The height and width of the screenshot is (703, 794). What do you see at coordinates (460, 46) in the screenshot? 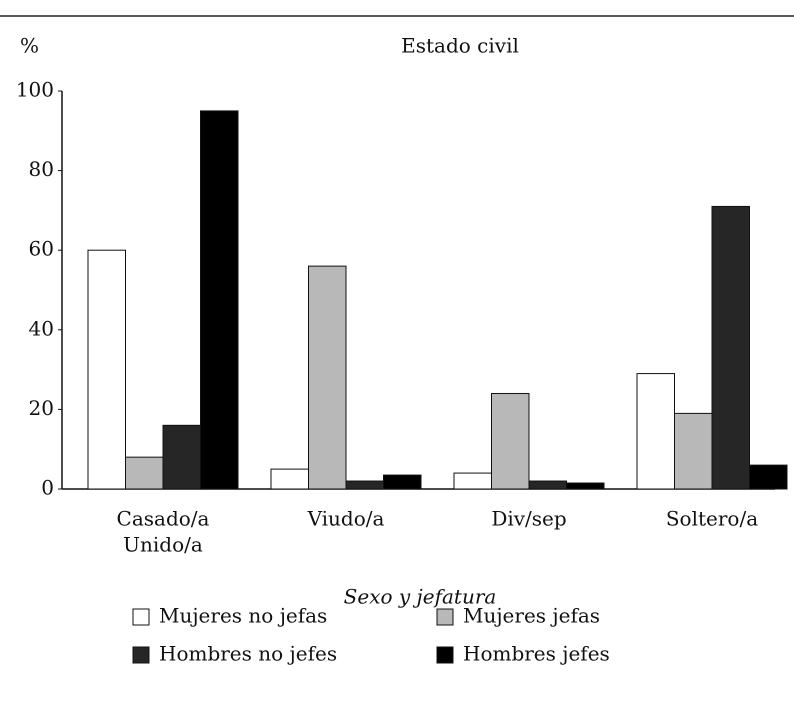
I see `chart-title: Estado civil` at bounding box center [460, 46].